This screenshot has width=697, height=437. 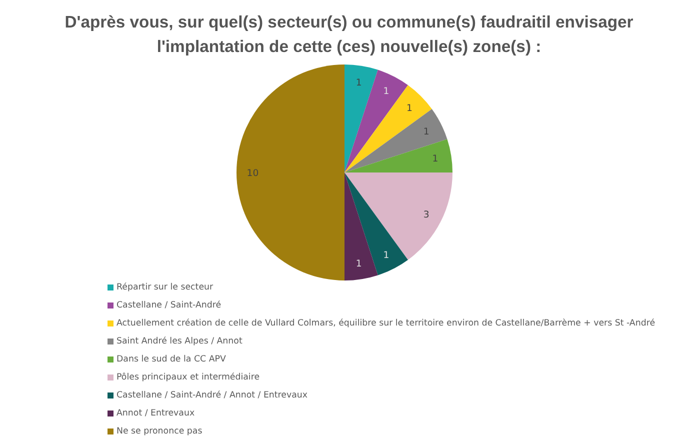 What do you see at coordinates (165, 287) in the screenshot?
I see `legend-label: Répartir sur le secteur` at bounding box center [165, 287].